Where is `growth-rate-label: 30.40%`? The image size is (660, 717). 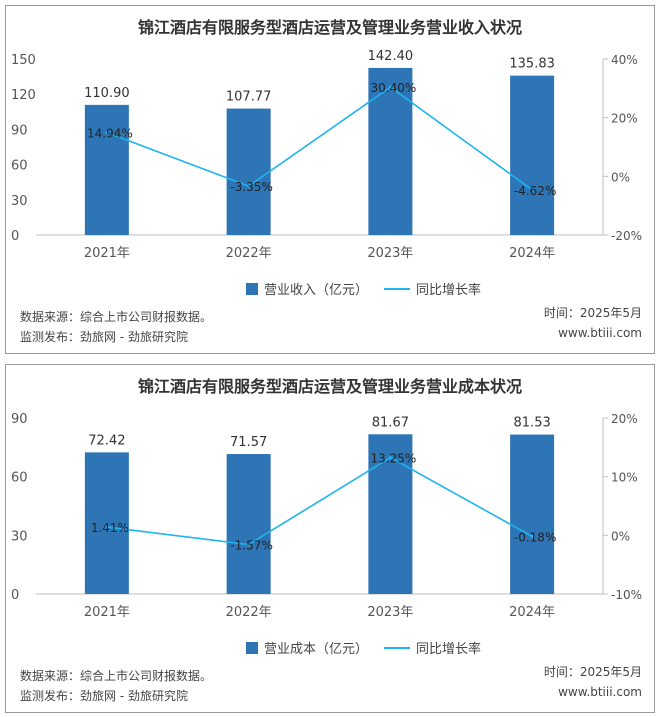
growth-rate-label: 30.40% is located at coordinates (393, 88).